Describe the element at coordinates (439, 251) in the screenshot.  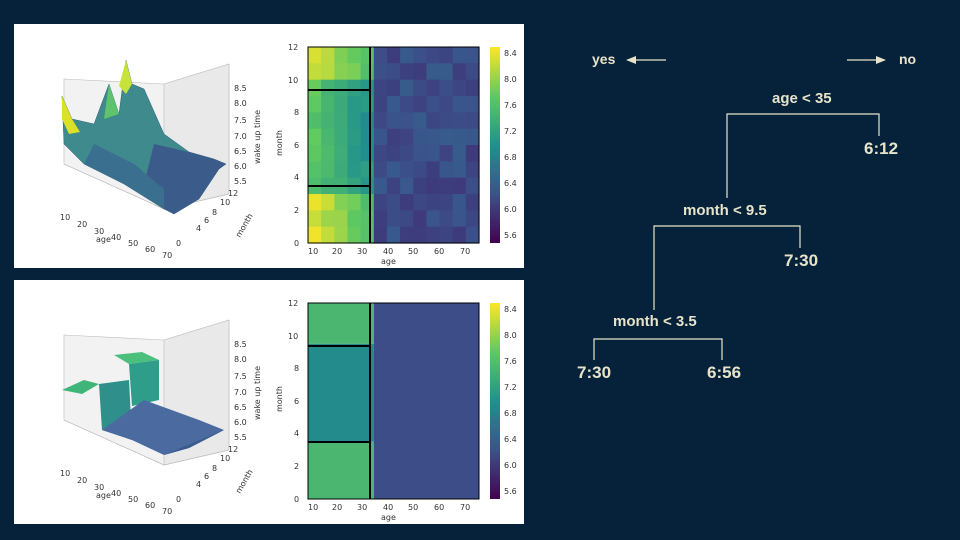
I see `x-tick: 60` at that location.